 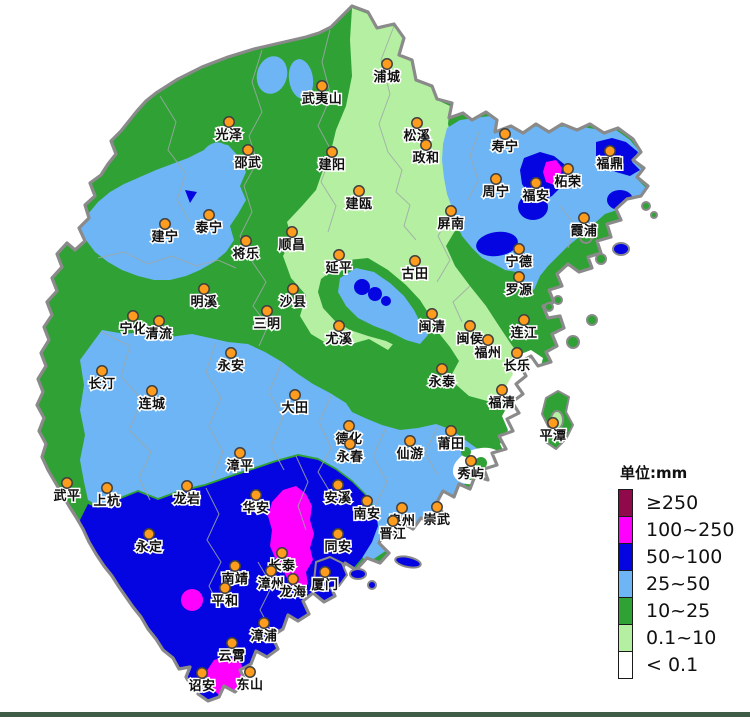 I want to click on legend-row: 10~25, so click(x=676, y=611).